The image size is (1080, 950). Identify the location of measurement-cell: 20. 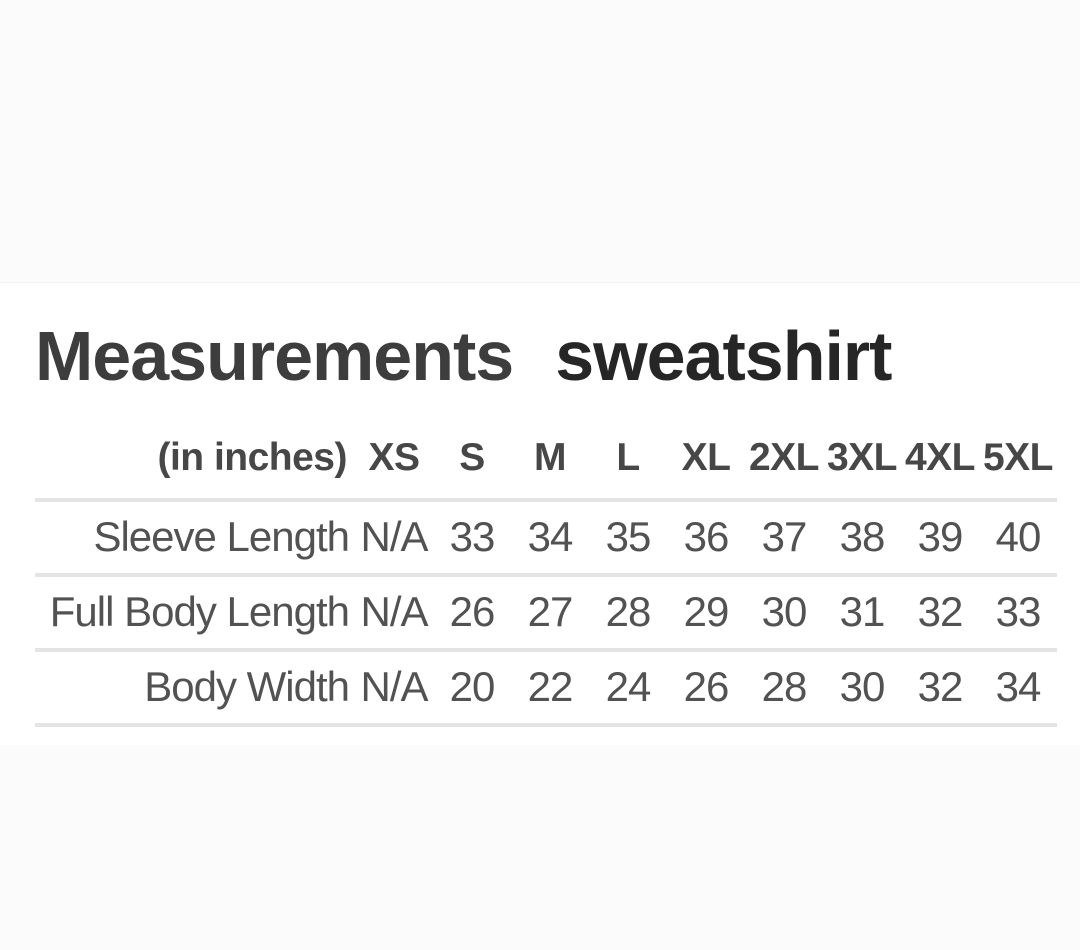
(472, 687).